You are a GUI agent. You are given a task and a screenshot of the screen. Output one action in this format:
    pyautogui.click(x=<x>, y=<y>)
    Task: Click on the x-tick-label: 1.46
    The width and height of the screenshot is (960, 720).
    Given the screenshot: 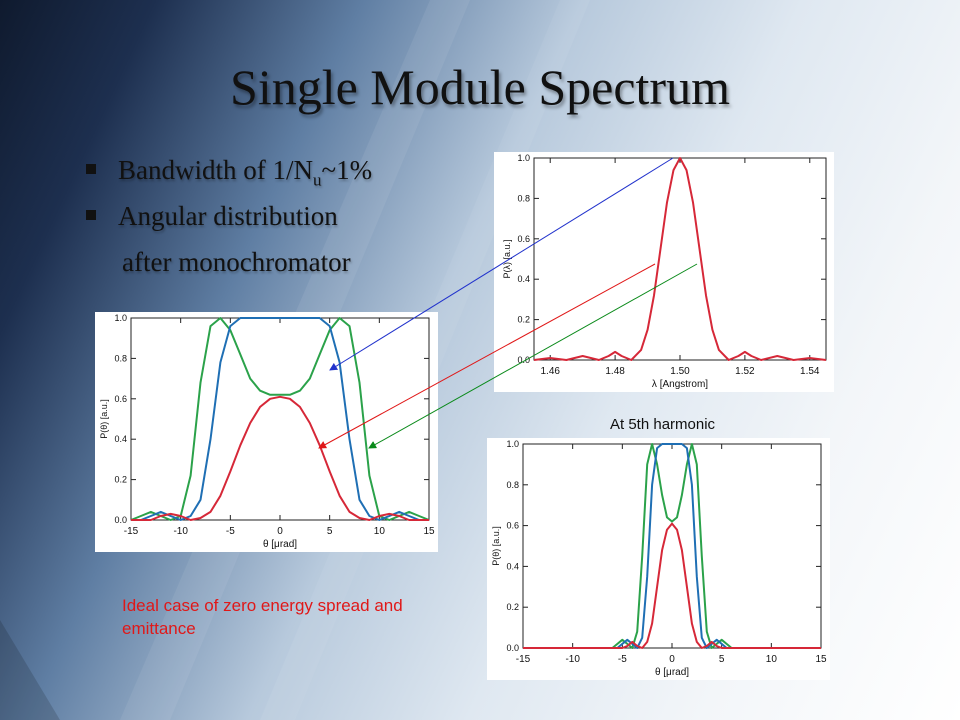 What is the action you would take?
    pyautogui.click(x=550, y=371)
    